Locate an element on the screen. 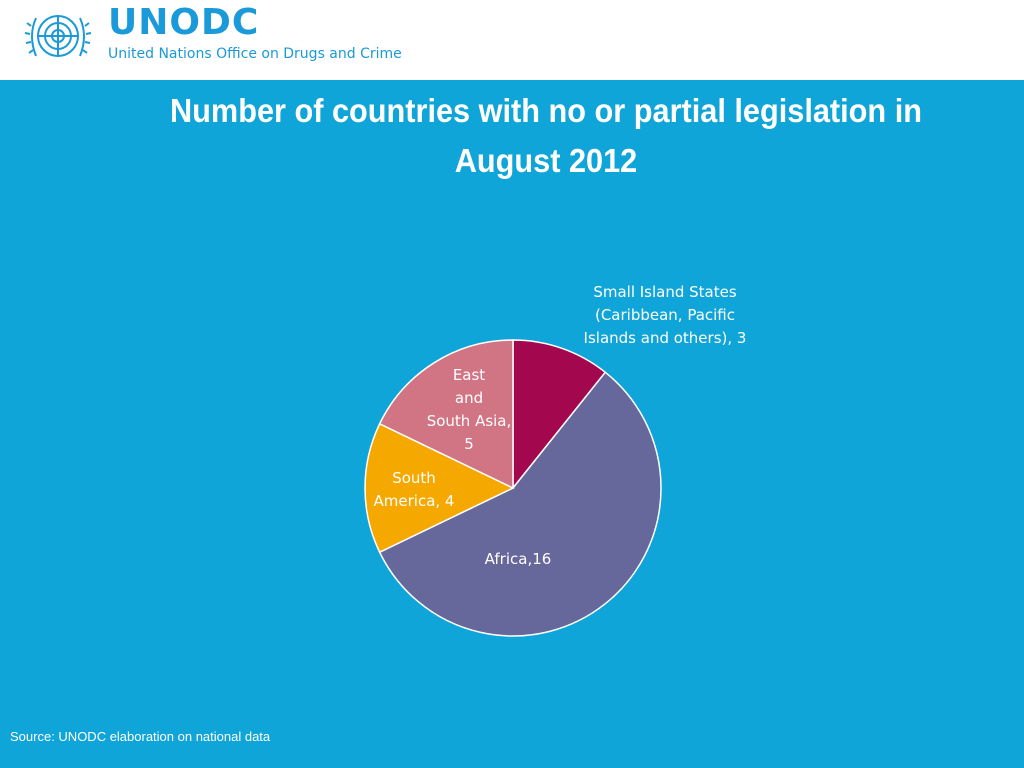  pie-slice-africa is located at coordinates (520, 504).